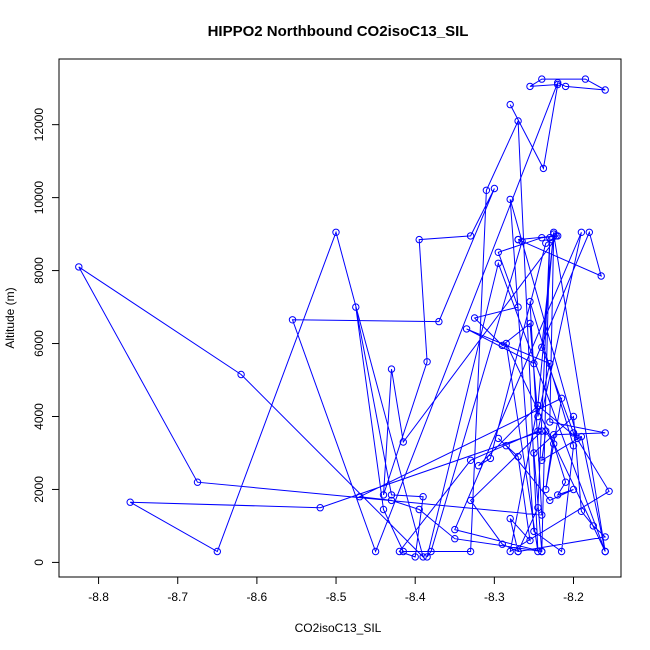  What do you see at coordinates (10, 317) in the screenshot?
I see `y-axis-label: Altitude (m)` at bounding box center [10, 317].